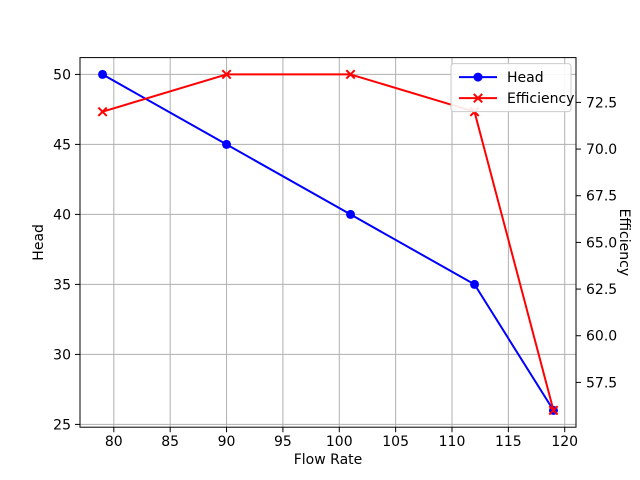  Describe the element at coordinates (62, 355) in the screenshot. I see `left-tick-label: 30` at that location.